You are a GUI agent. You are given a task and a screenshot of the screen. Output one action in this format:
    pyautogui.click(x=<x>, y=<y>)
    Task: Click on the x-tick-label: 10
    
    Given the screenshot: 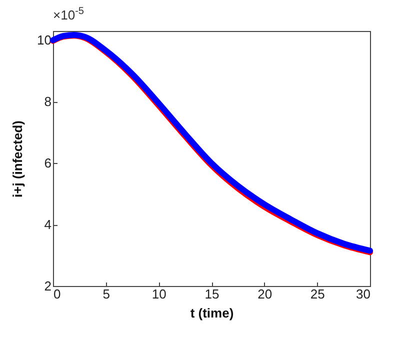 What is the action you would take?
    pyautogui.click(x=159, y=294)
    